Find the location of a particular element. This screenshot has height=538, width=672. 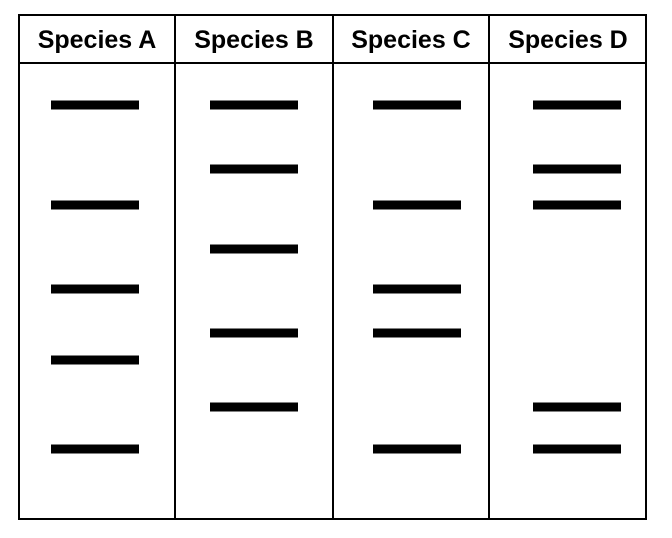

lane-header-species-a: Species A is located at coordinates (97, 40).